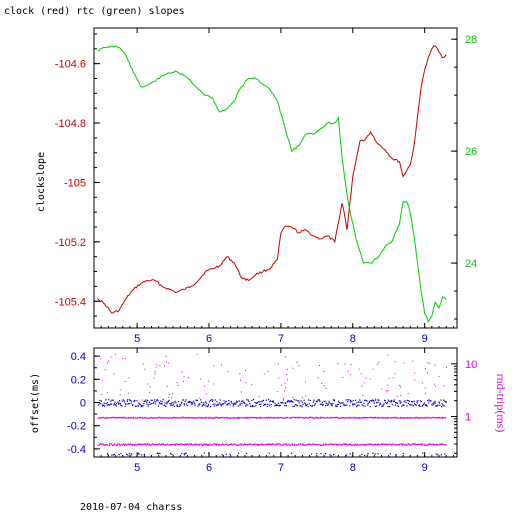 The image size is (512, 512). Describe the element at coordinates (425, 339) in the screenshot. I see `x-tick-label: 9` at that location.